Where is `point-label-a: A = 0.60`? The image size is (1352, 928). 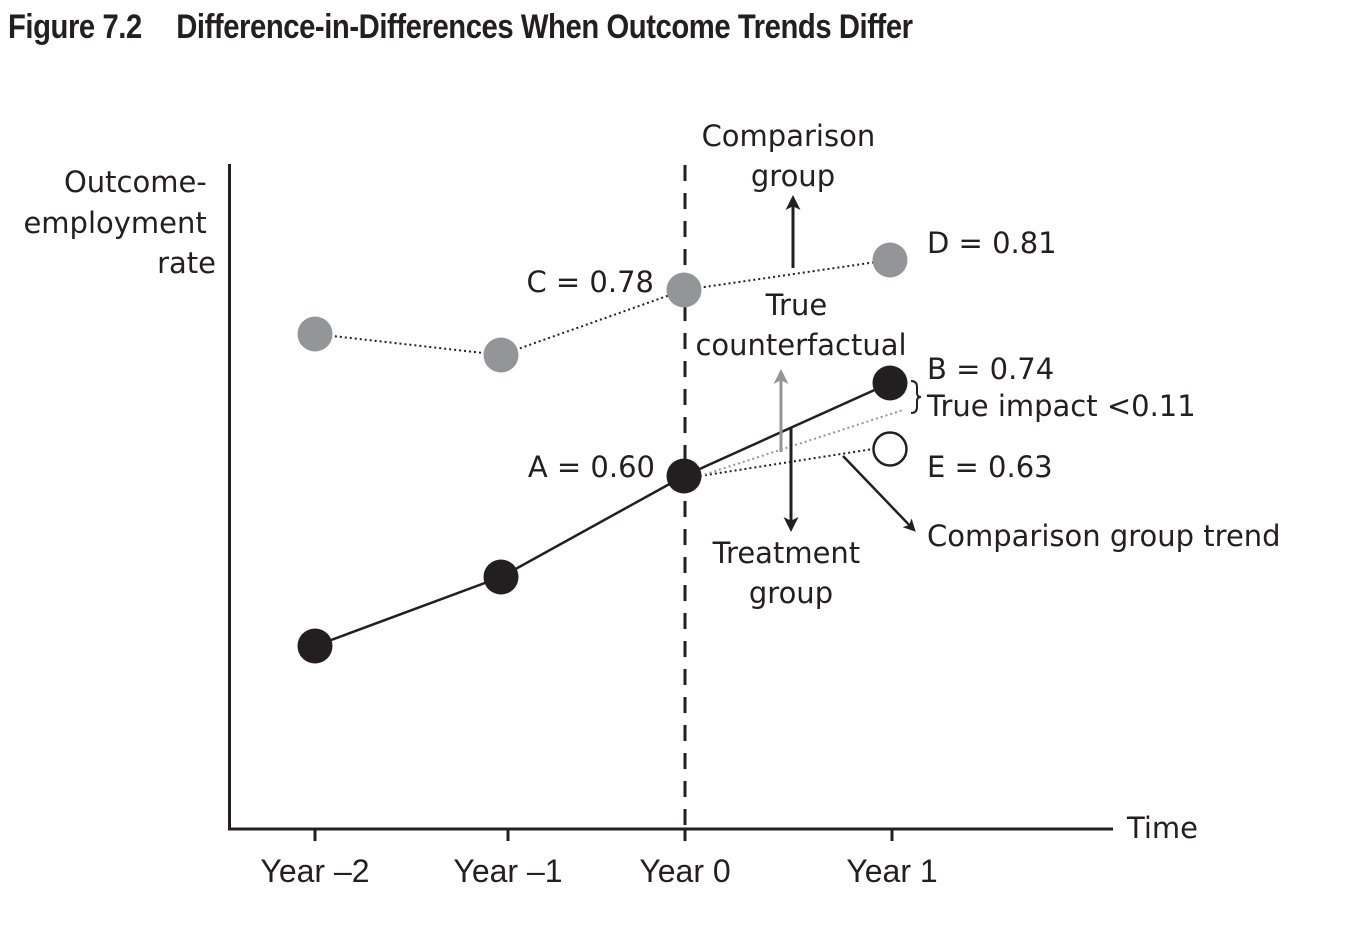
point-label-a: A = 0.60 is located at coordinates (591, 467).